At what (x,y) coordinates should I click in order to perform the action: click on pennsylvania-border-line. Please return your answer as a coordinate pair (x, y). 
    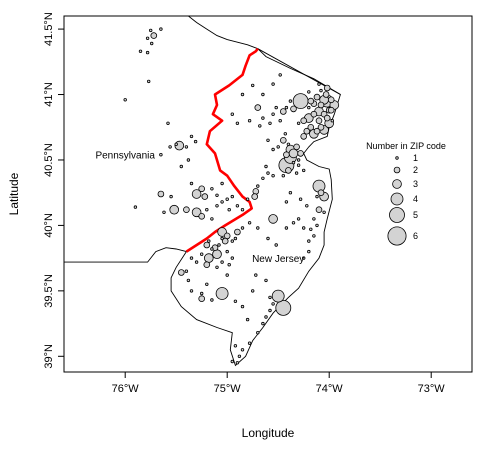
    Looking at the image, I should click on (223, 33).